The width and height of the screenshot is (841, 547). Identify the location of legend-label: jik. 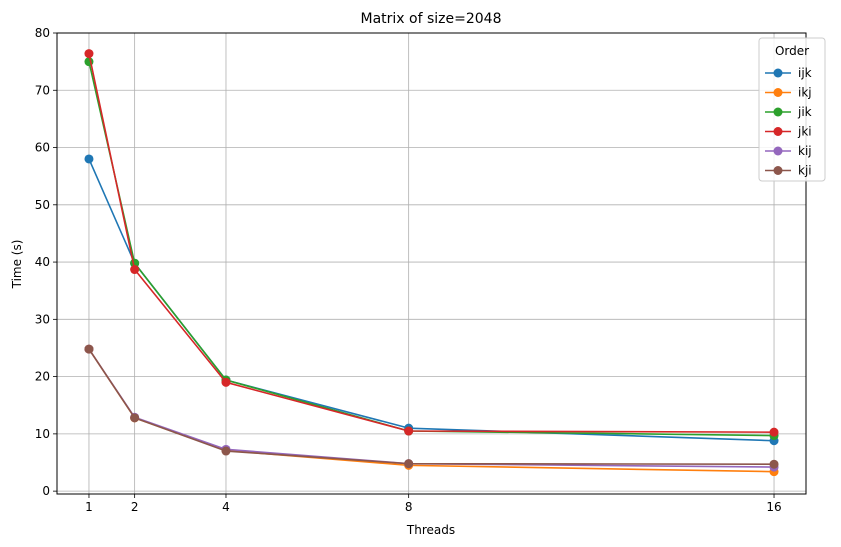
(804, 112).